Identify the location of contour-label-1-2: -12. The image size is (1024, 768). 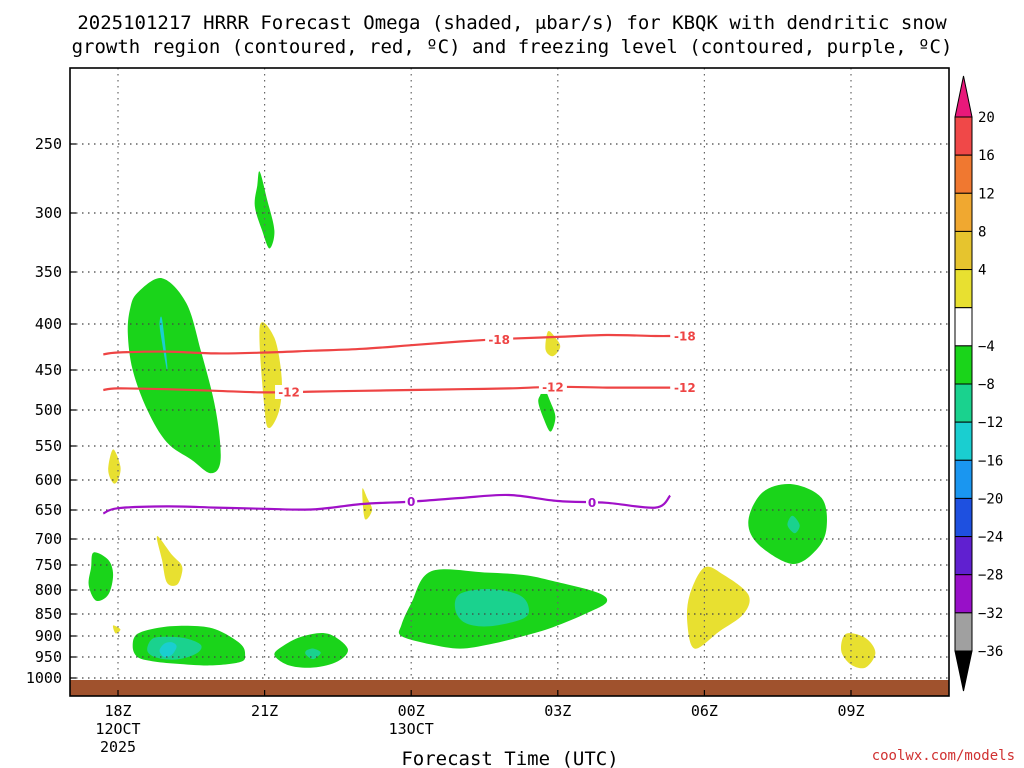
(685, 388).